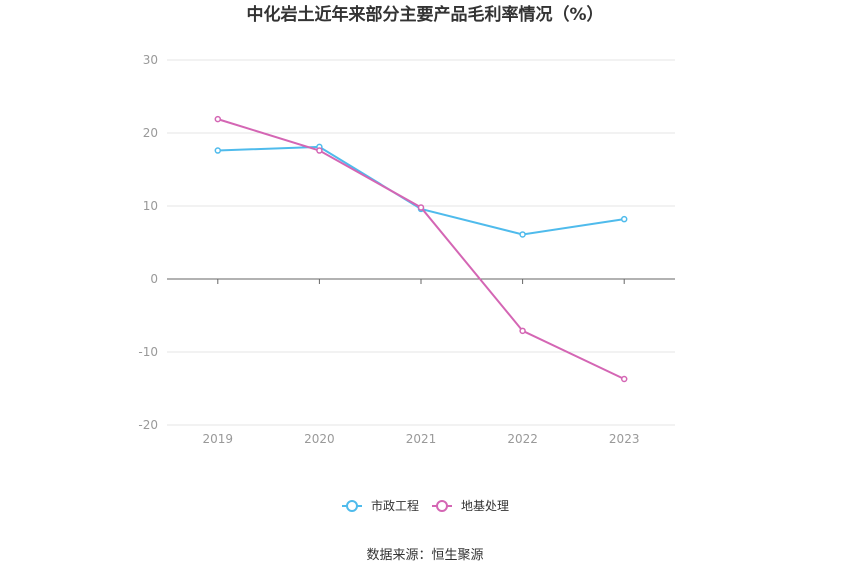 The image size is (850, 575). Describe the element at coordinates (319, 439) in the screenshot. I see `x-tick-label: 2020` at that location.